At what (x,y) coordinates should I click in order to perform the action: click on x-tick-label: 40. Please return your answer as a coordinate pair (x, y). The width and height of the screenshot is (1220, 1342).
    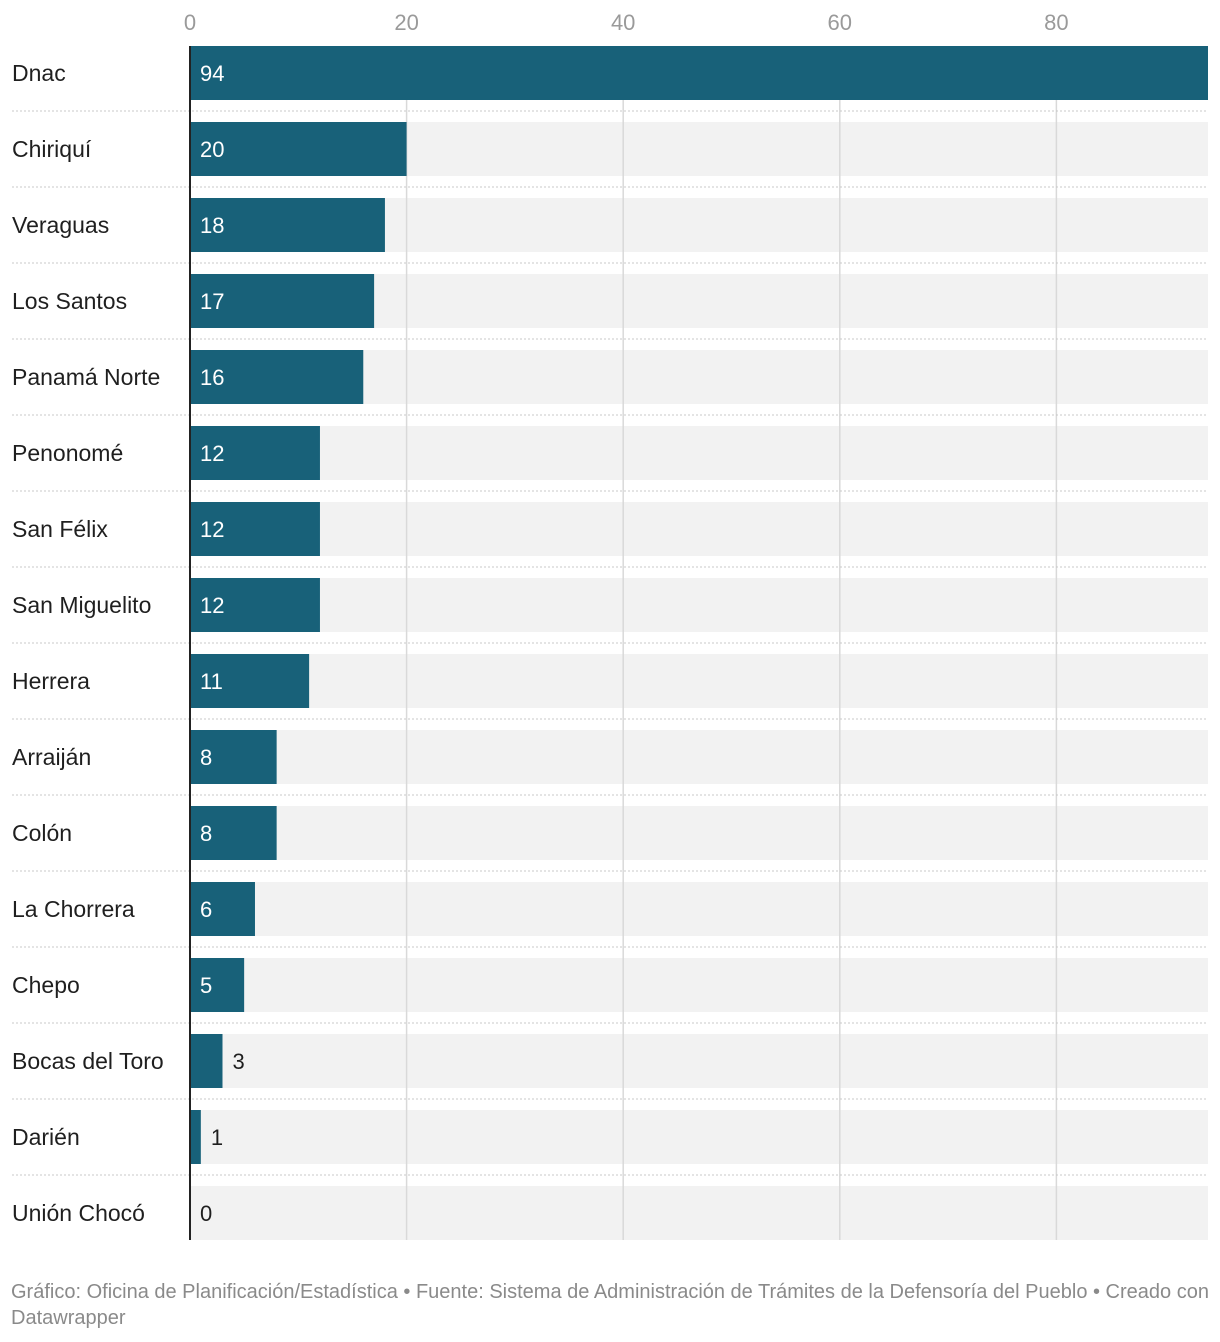
    Looking at the image, I should click on (623, 22).